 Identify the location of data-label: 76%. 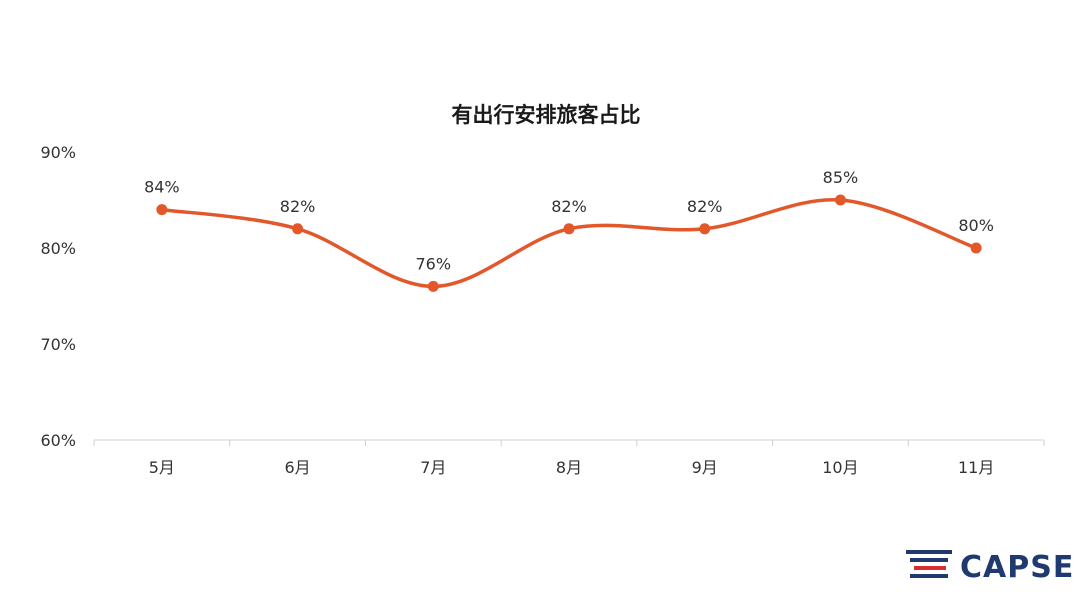
(434, 263).